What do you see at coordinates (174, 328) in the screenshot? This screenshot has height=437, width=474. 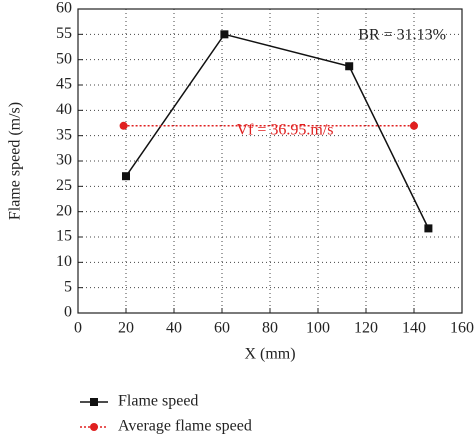 I see `x-tick-label: 40` at bounding box center [174, 328].